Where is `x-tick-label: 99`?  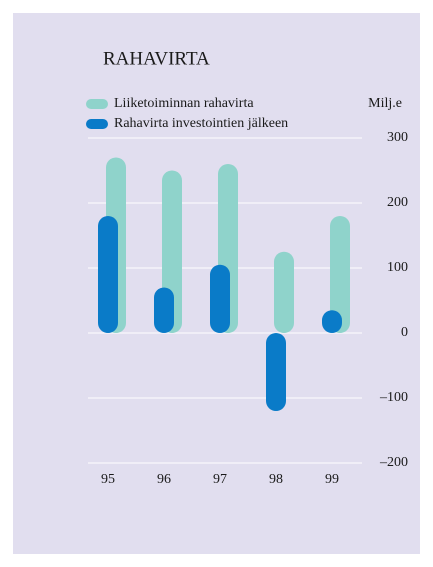 x-tick-label: 99 is located at coordinates (332, 479).